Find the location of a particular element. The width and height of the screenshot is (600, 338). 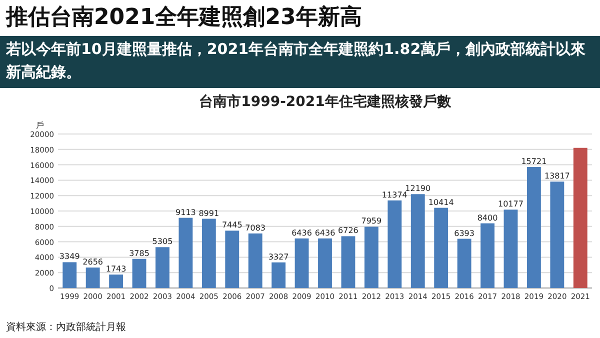

data-label: 8400 is located at coordinates (487, 217).